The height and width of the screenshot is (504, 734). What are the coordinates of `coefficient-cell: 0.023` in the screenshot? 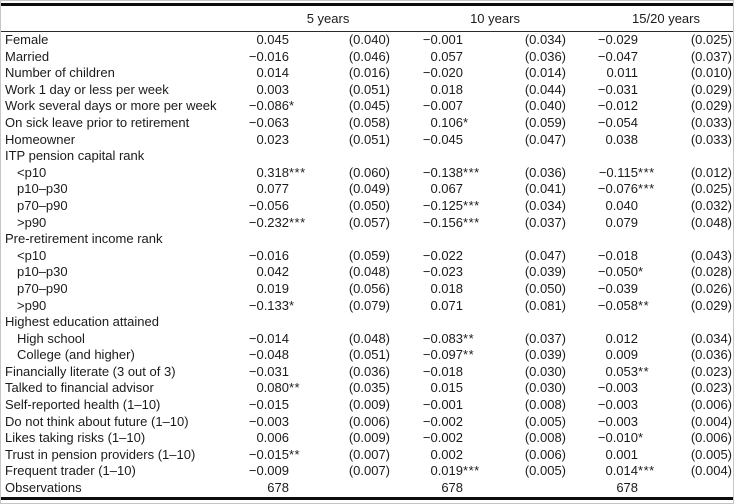 It's located at (272, 139).